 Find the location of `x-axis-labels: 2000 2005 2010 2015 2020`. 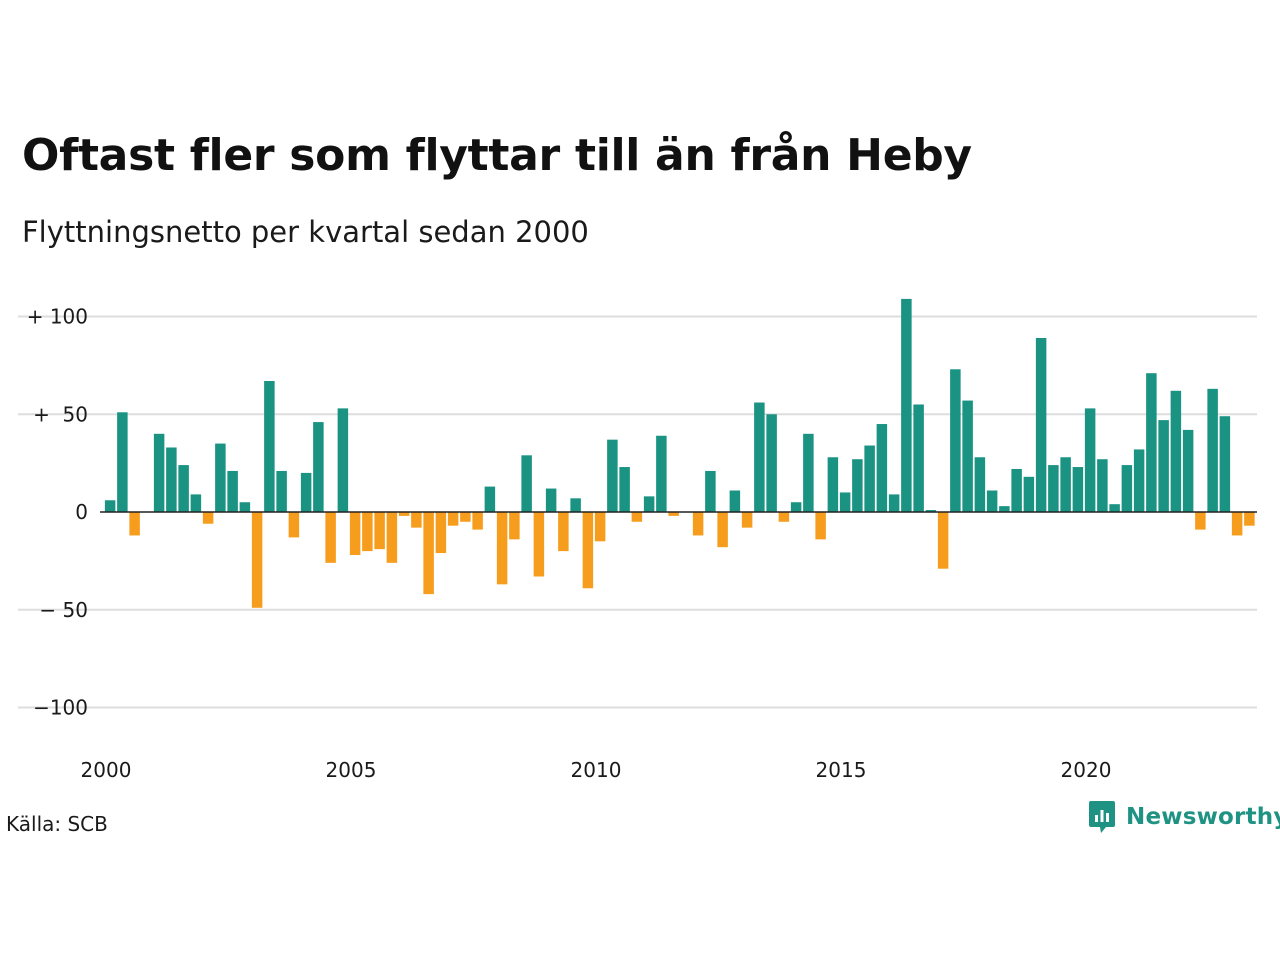

x-axis-labels: 2000 2005 2010 2015 2020 is located at coordinates (596, 770).